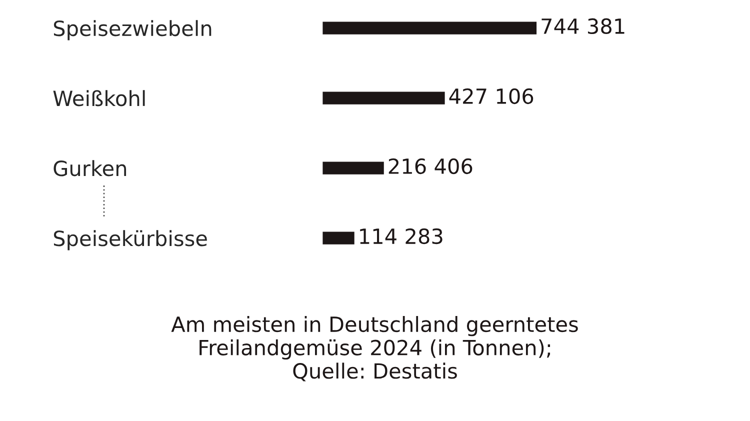  I want to click on y-tick-label: Gurken, so click(90, 168).